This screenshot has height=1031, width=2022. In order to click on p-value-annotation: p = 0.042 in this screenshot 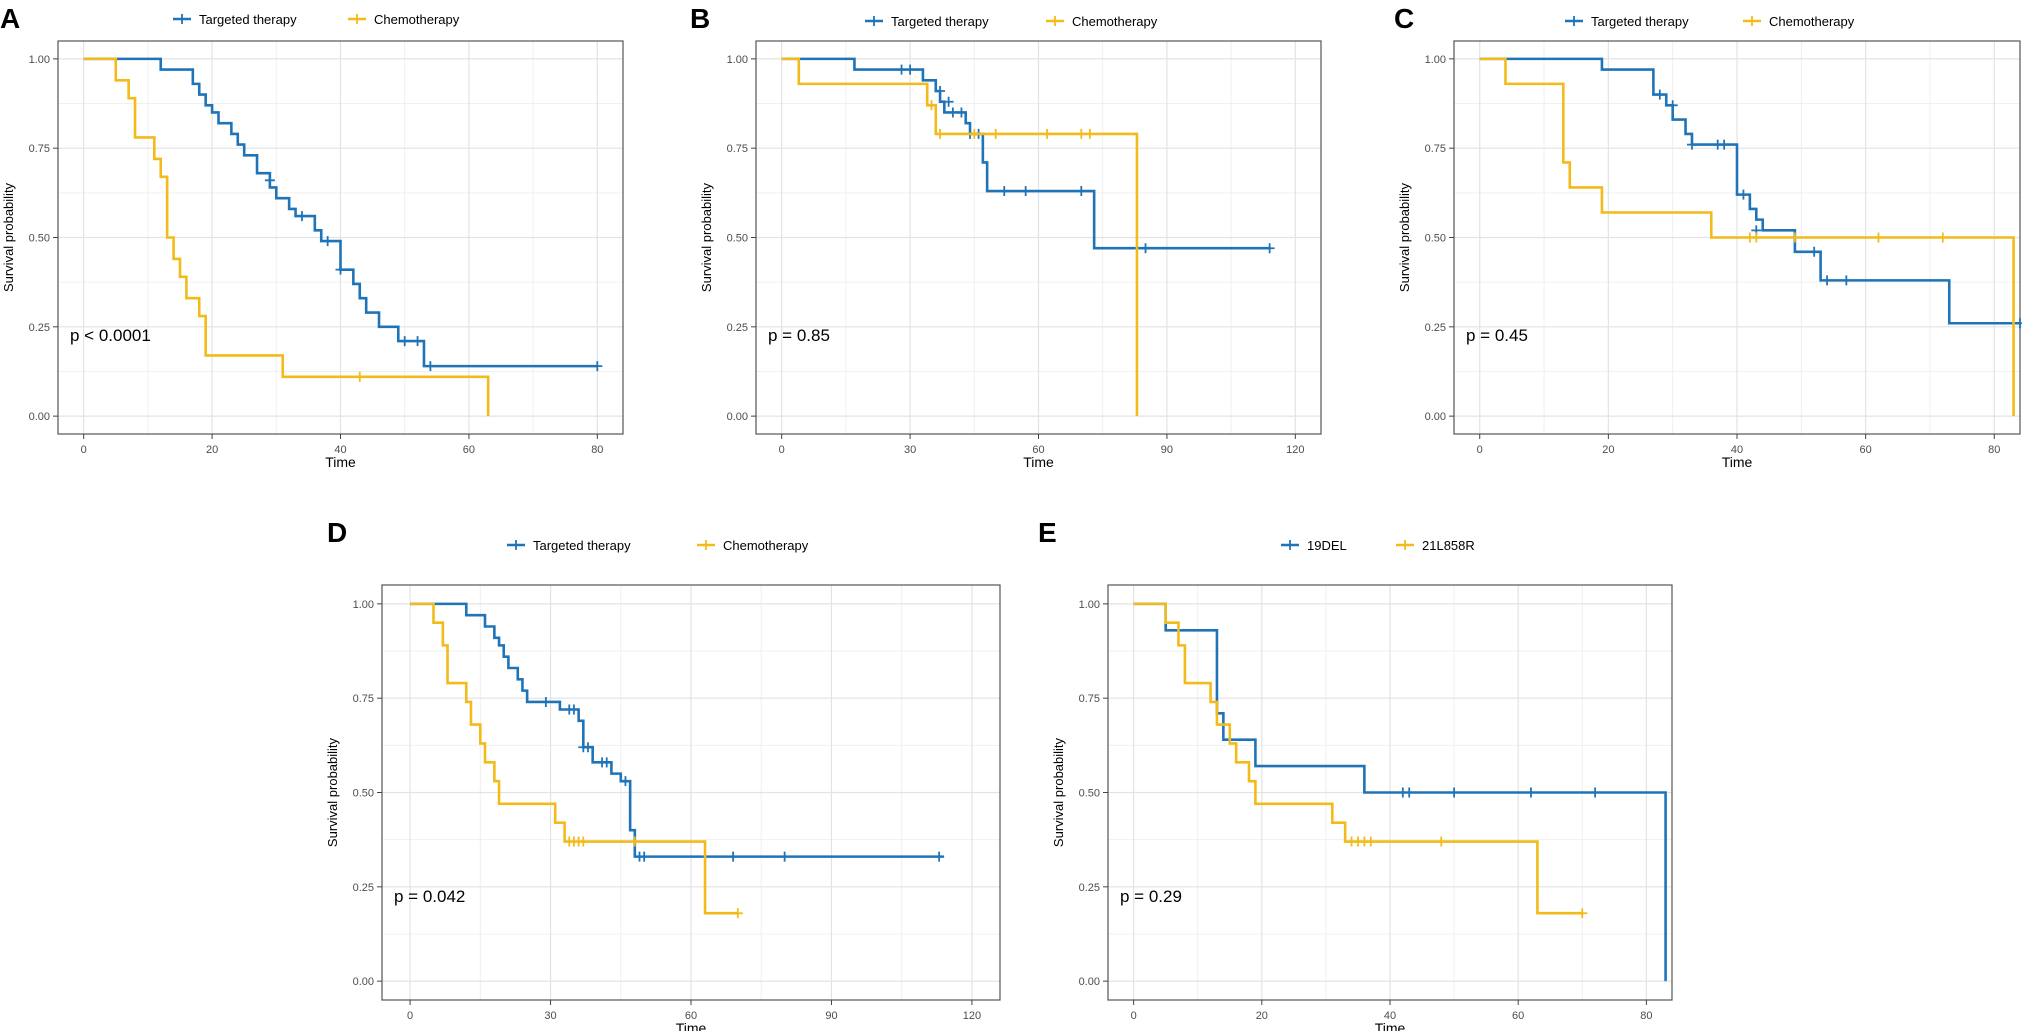, I will do `click(429, 896)`.